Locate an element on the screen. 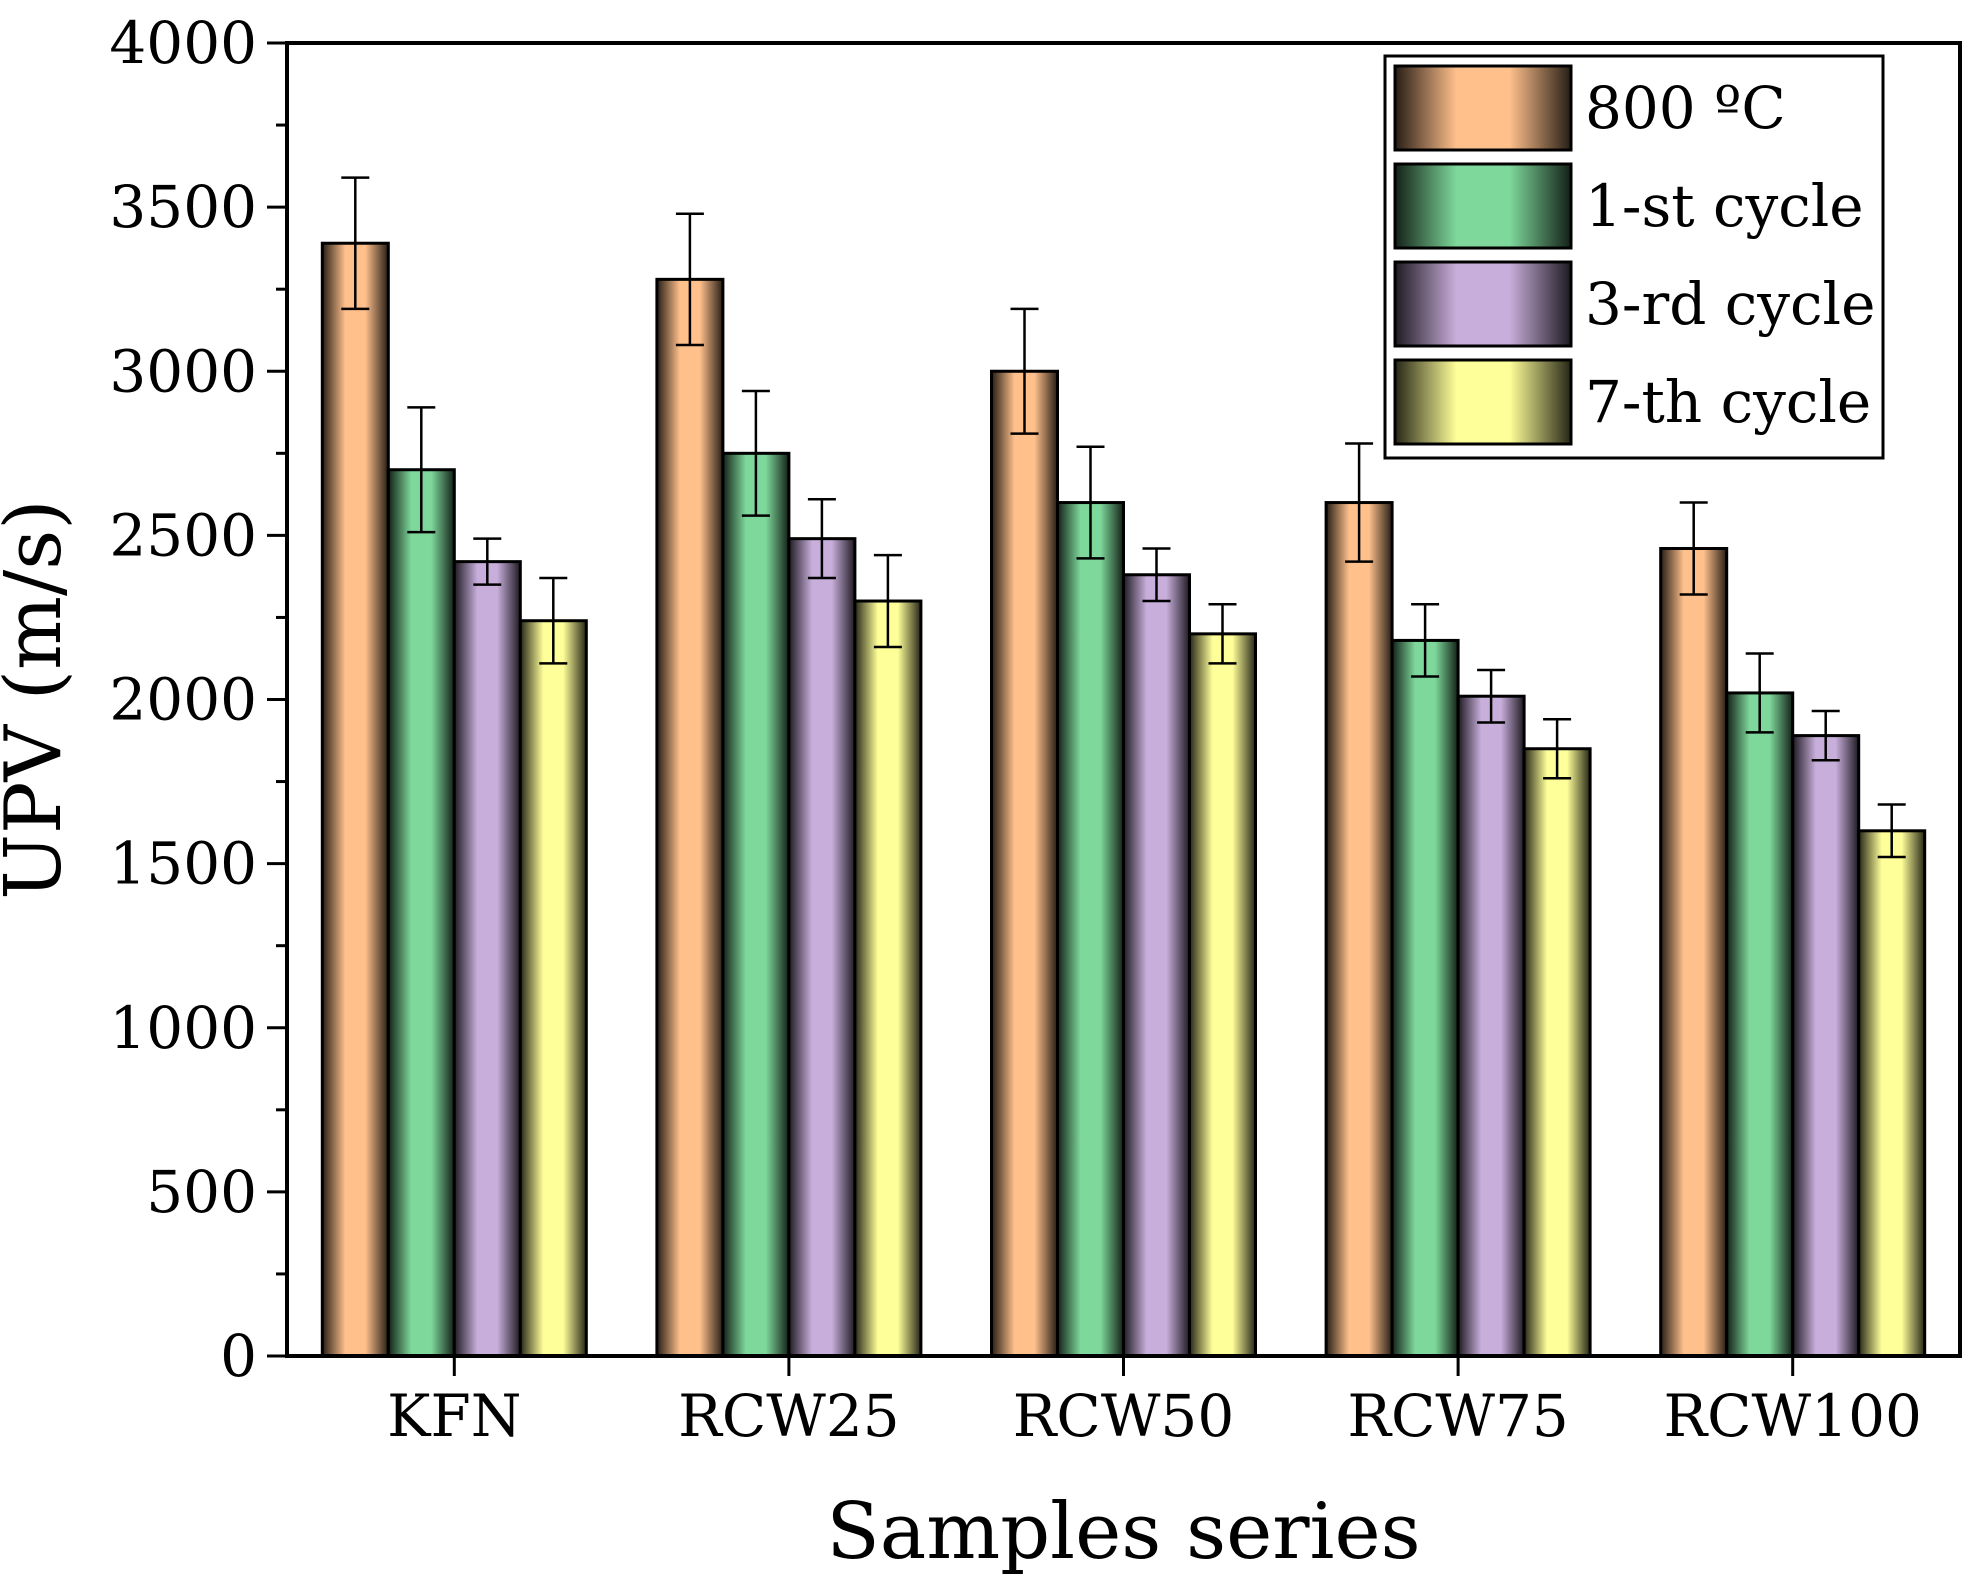 Image resolution: width=1970 pixels, height=1590 pixels. y-axis: 0 500 1000 1500 2000 2500 3000 3500 4000 is located at coordinates (198, 699).